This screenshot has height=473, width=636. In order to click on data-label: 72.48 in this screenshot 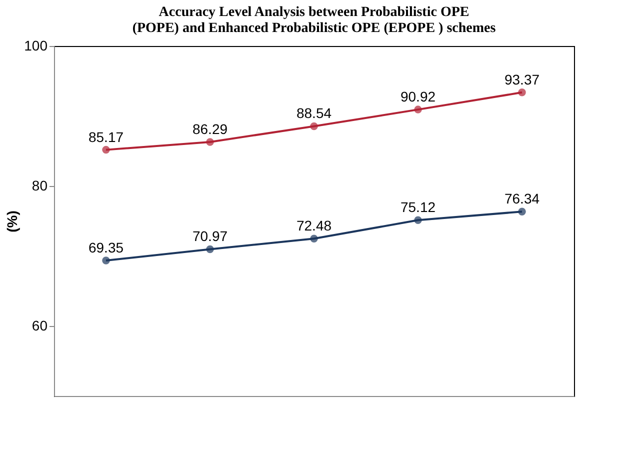, I will do `click(314, 226)`.